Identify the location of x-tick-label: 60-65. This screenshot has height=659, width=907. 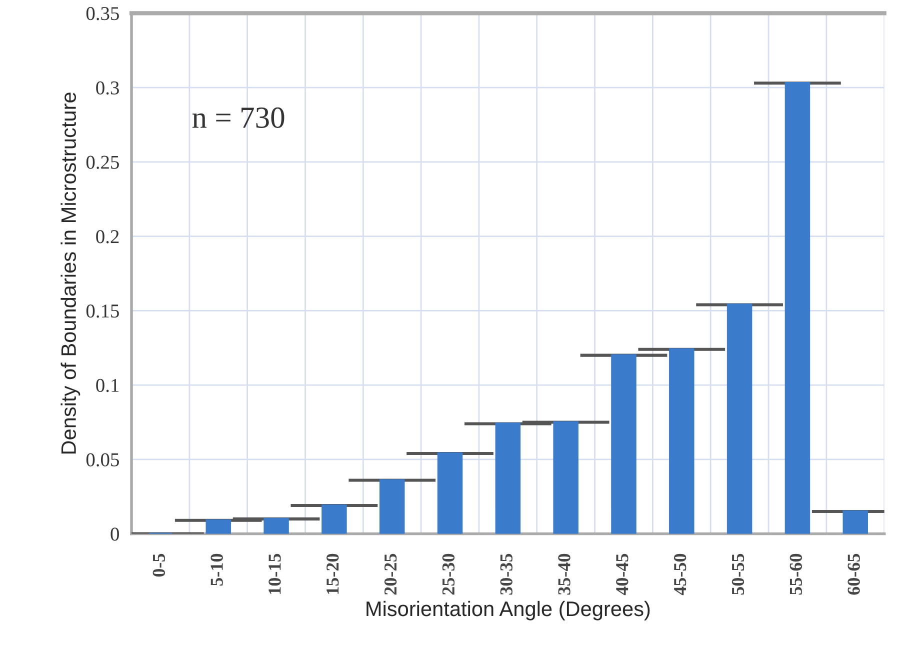
(854, 574).